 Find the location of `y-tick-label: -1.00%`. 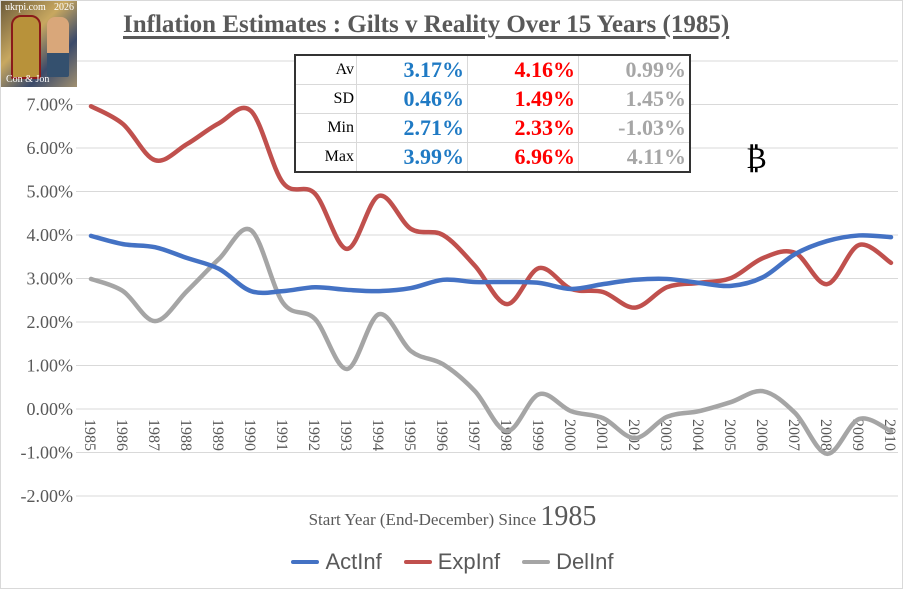

y-tick-label: -1.00% is located at coordinates (47, 453).